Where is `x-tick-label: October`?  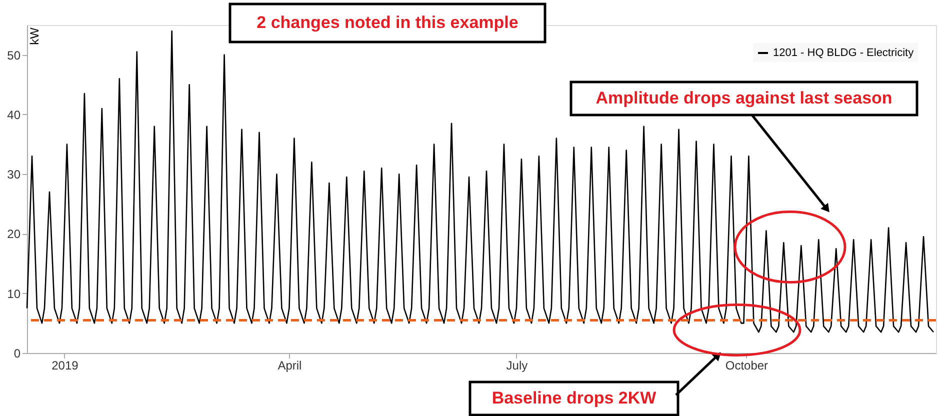
x-tick-label: October is located at coordinates (746, 365).